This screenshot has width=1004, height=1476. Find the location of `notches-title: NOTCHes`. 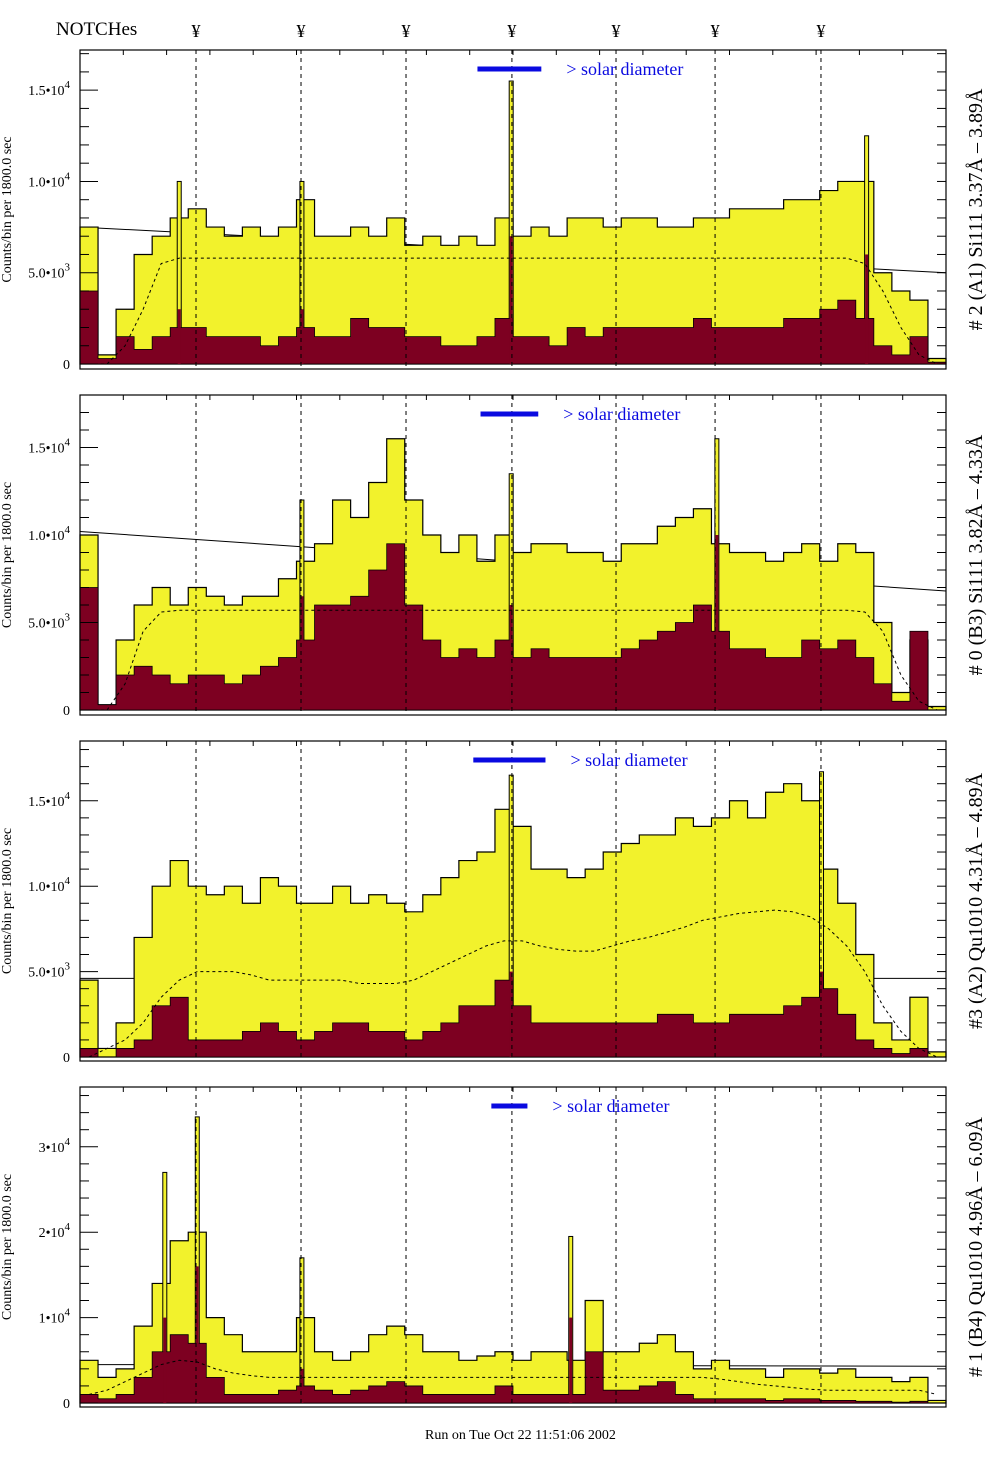

notches-title: NOTCHes is located at coordinates (97, 29).